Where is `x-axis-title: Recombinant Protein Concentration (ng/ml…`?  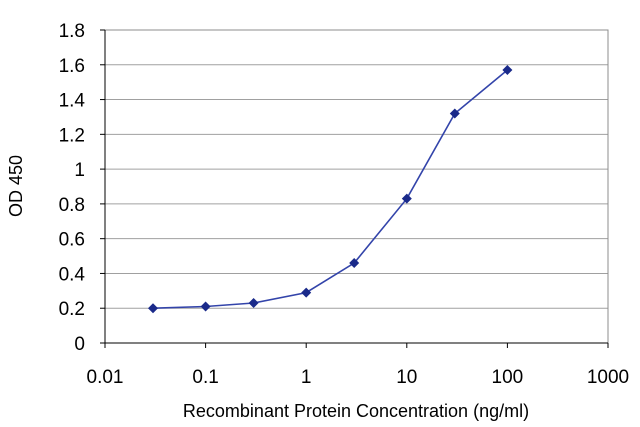 x-axis-title: Recombinant Protein Concentration (ng/ml… is located at coordinates (356, 411).